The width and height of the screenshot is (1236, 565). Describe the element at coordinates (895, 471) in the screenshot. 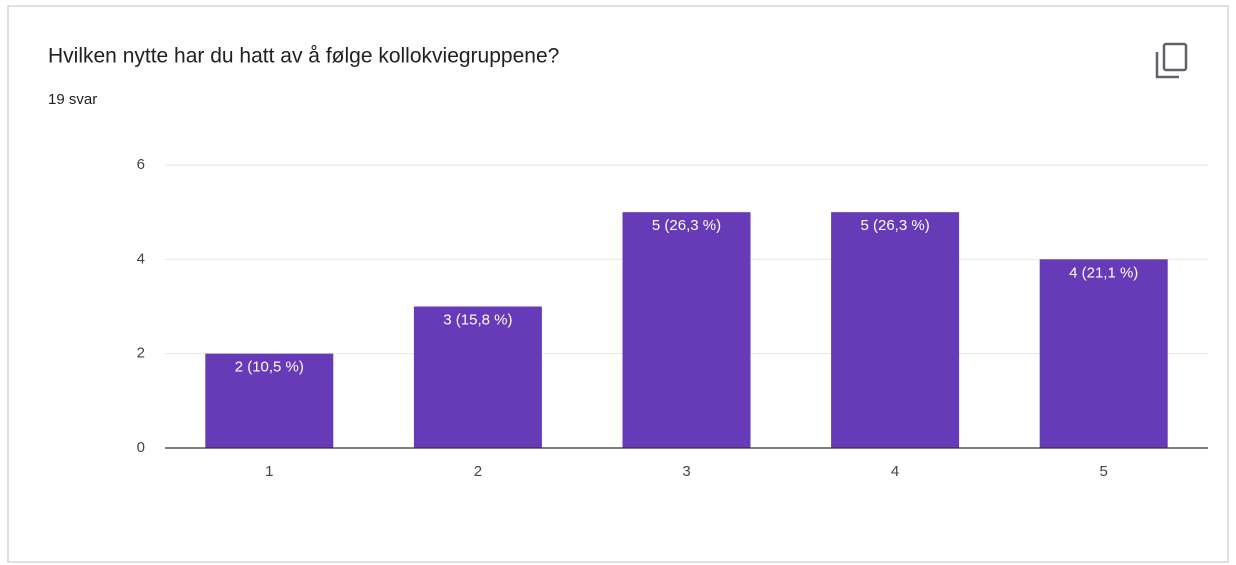

I see `x-tick-label: 4` at that location.